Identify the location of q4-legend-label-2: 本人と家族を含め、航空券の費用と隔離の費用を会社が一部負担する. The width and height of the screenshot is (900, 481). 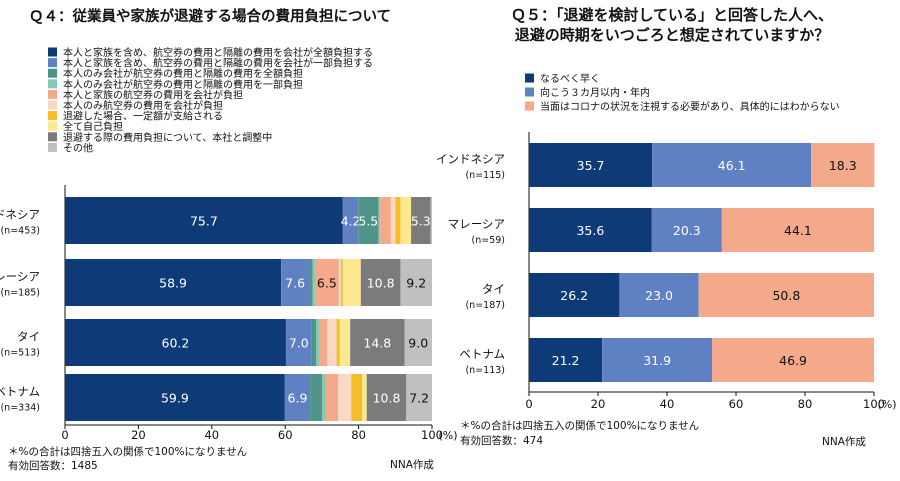
(218, 63).